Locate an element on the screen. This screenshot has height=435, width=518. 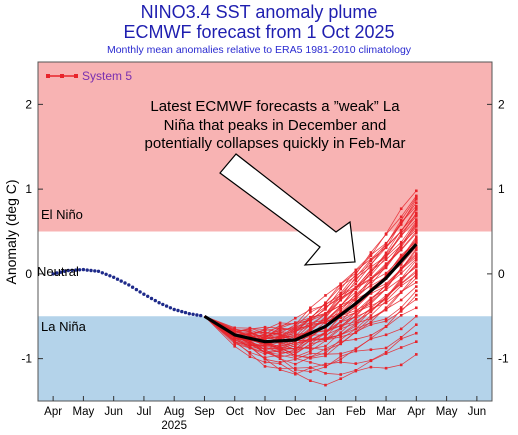
legend-label-system5: System 5 is located at coordinates (107, 76).